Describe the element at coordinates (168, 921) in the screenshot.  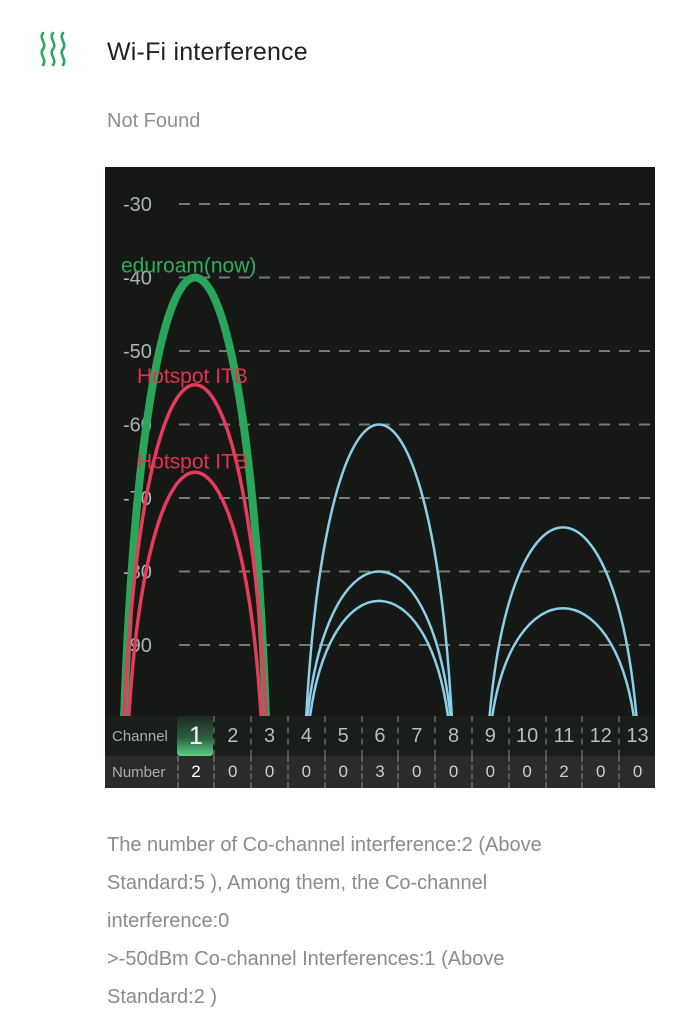
I see `summary-line: interference:0` at that location.